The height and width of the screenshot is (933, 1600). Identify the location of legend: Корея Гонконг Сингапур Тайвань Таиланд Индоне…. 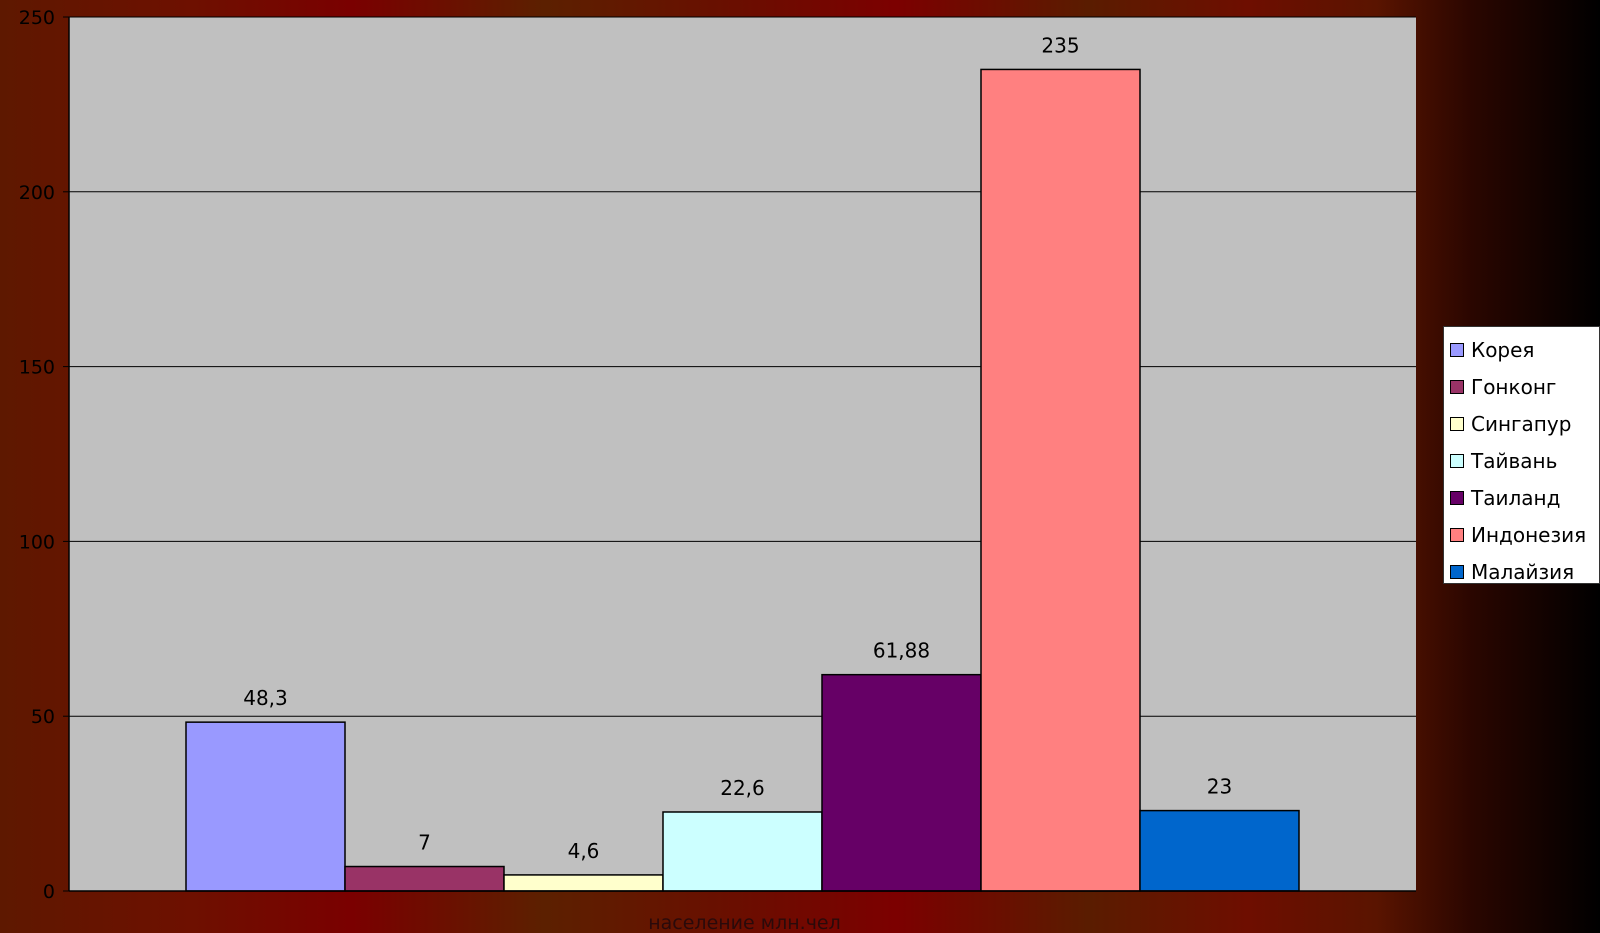
(1521, 455).